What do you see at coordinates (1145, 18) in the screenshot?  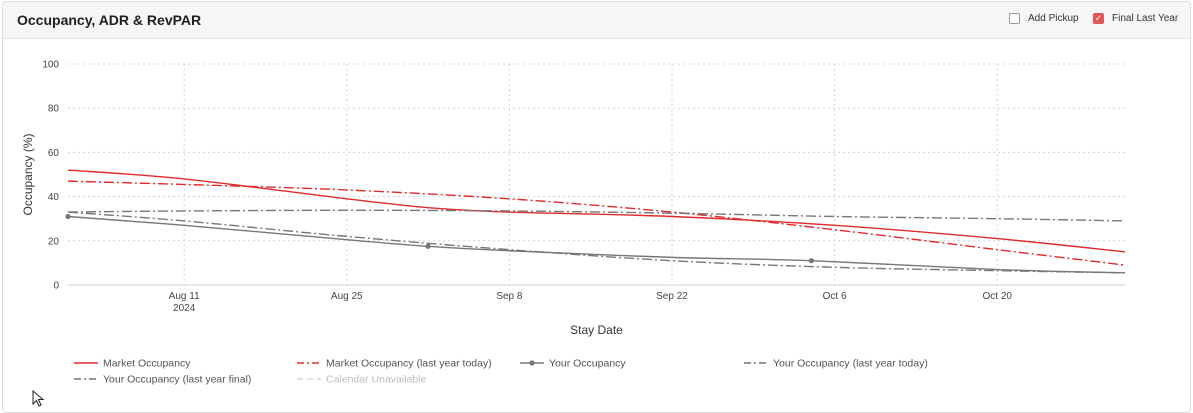 I see `final-last-year-label: Final Last Year` at bounding box center [1145, 18].